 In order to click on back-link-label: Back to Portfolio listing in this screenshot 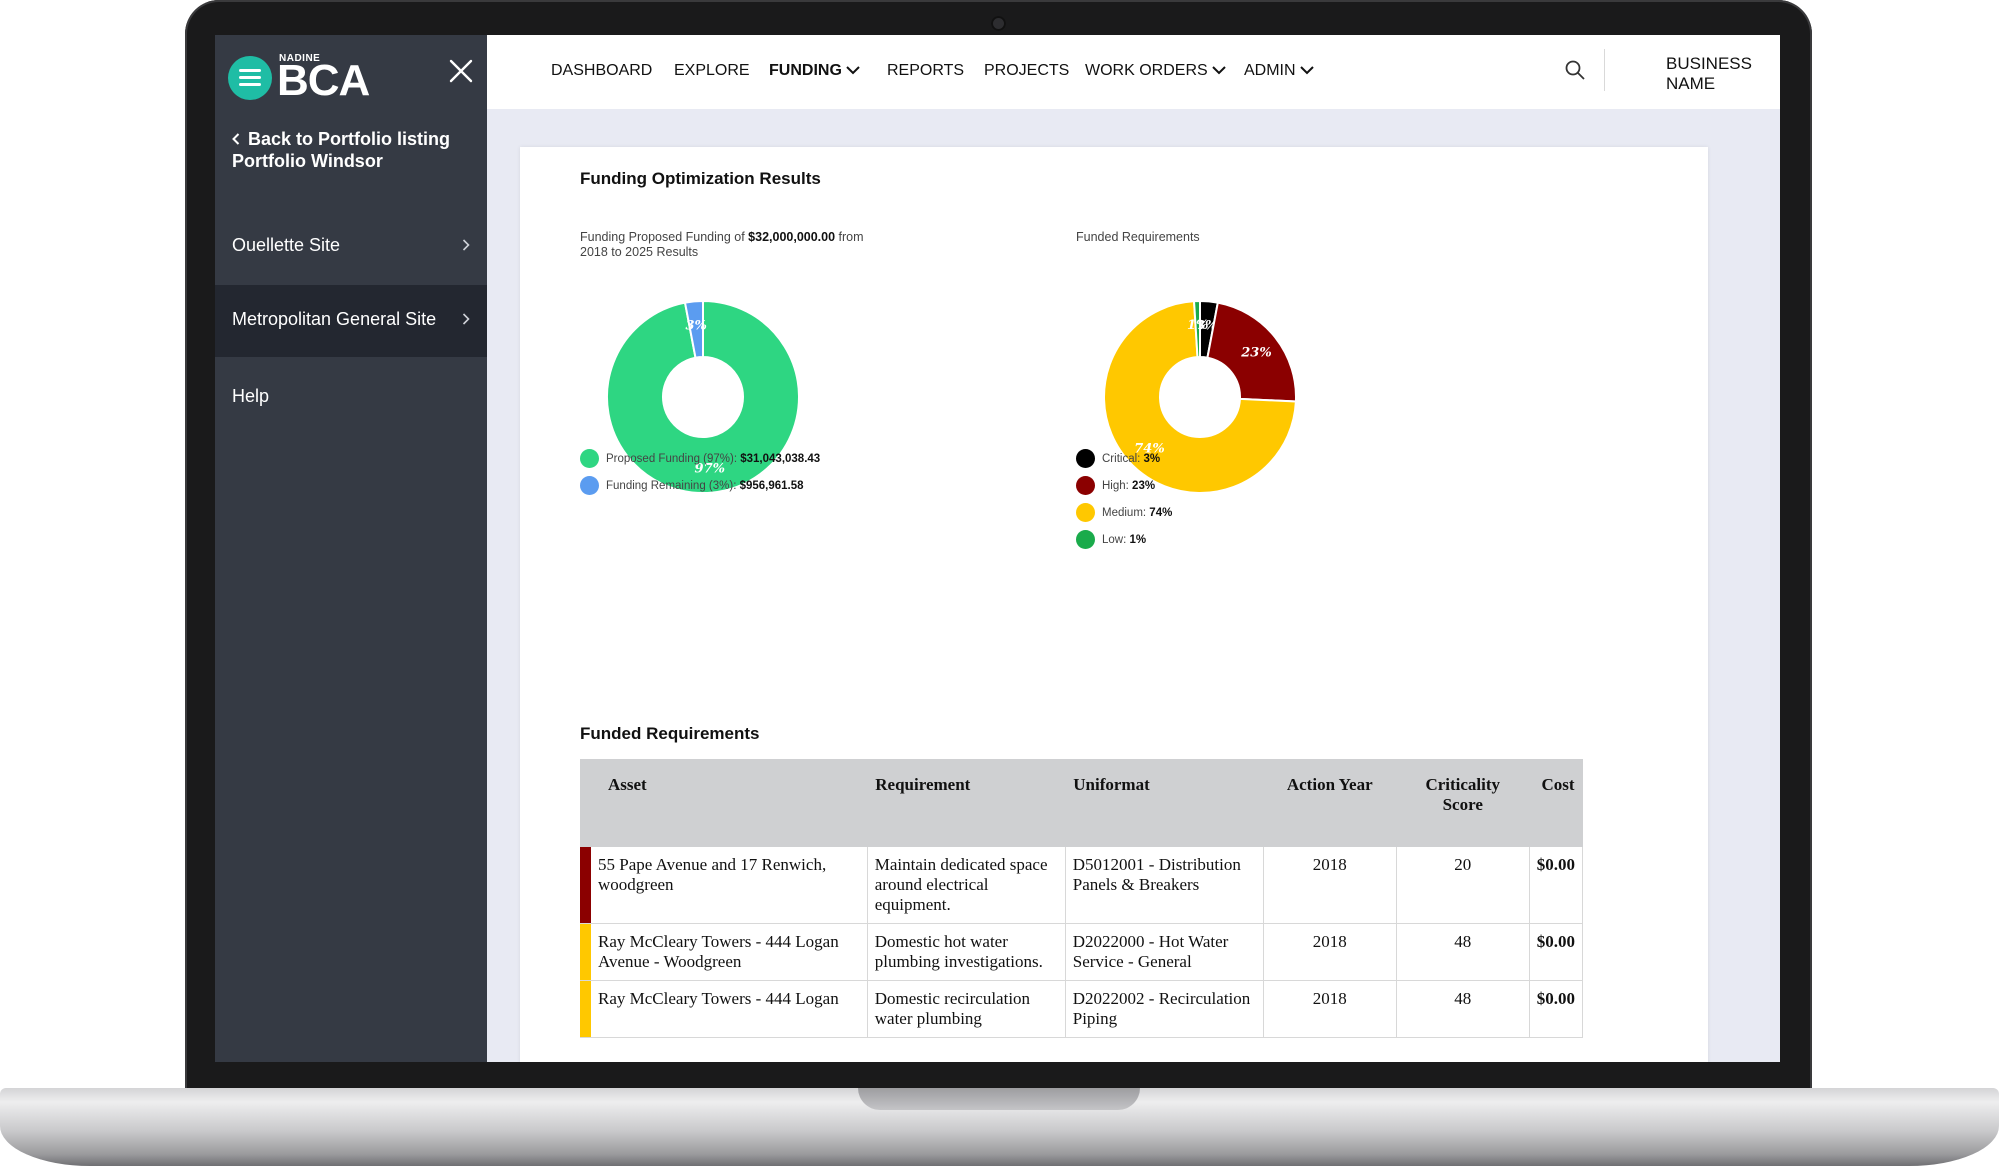, I will do `click(349, 139)`.